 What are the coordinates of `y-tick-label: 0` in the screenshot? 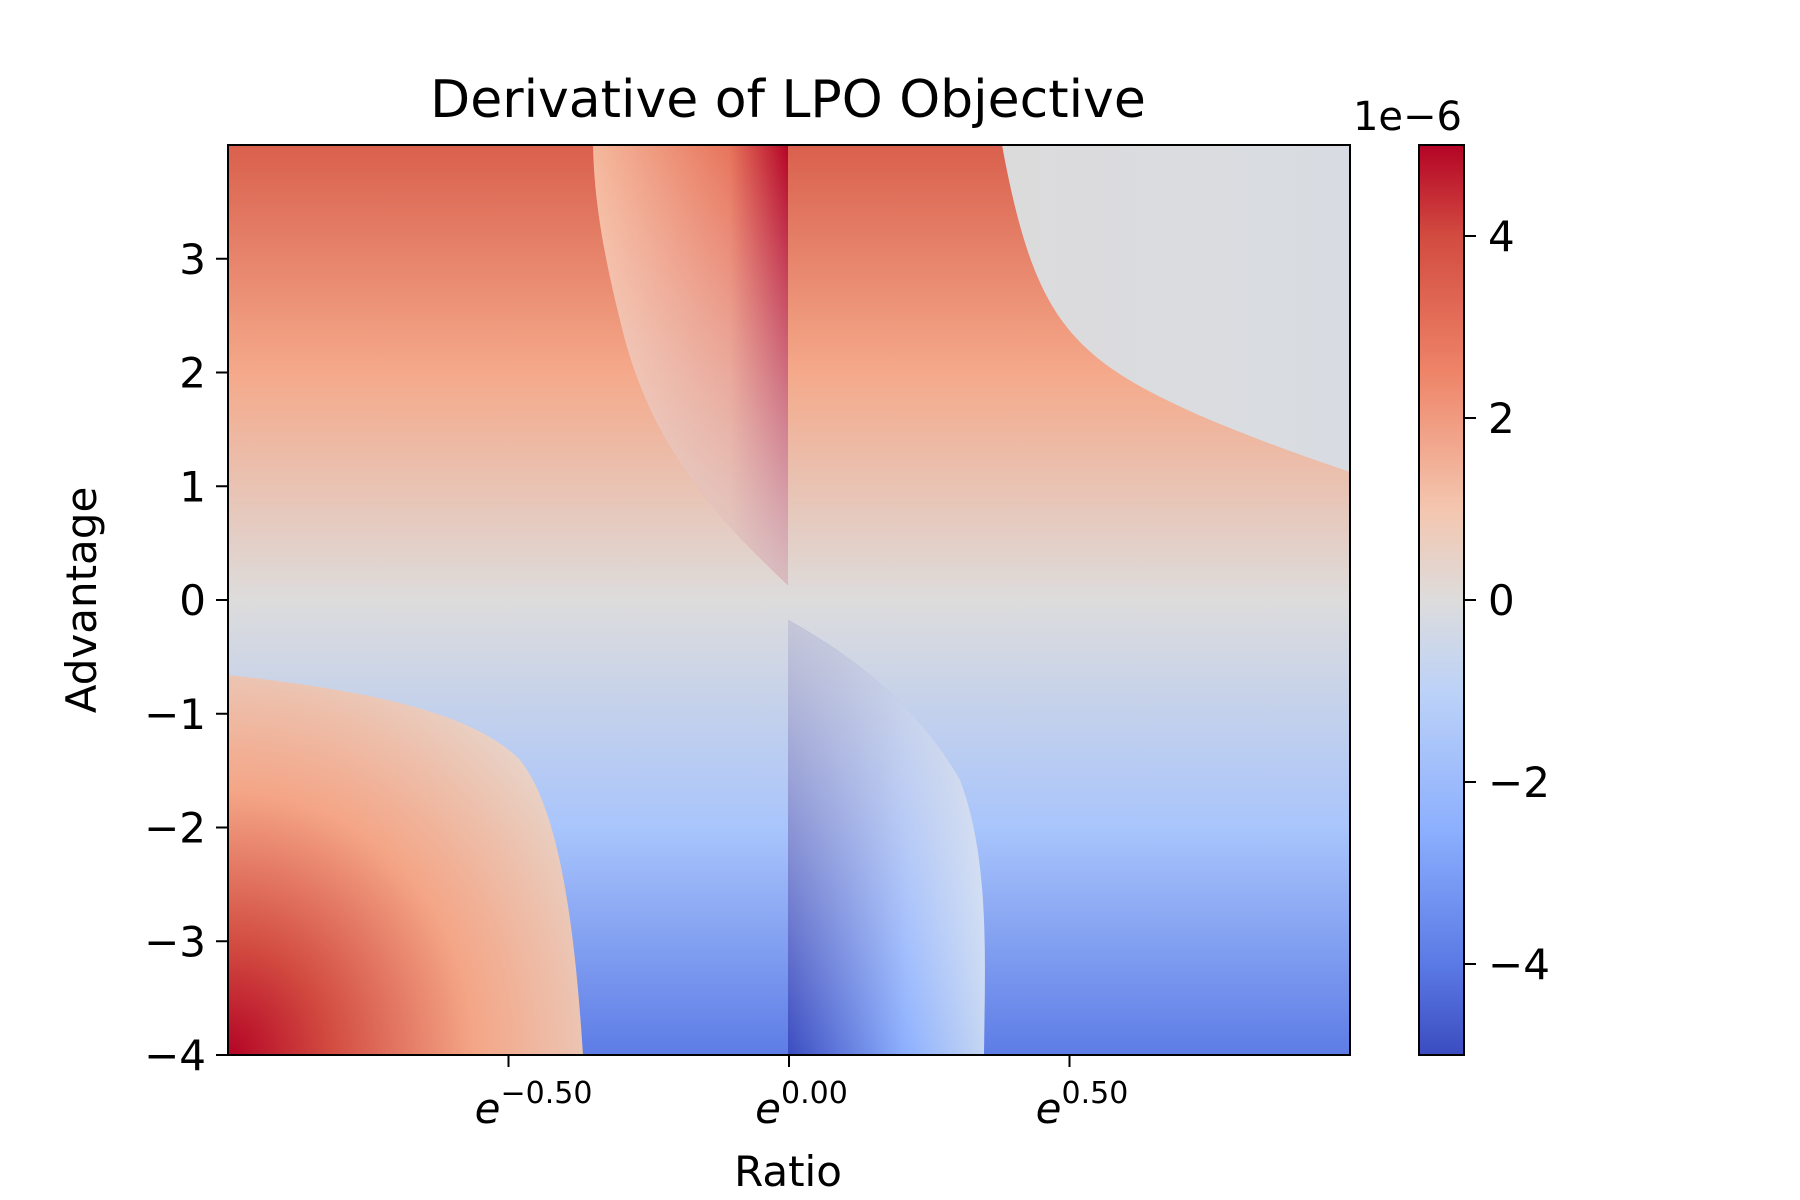 It's located at (192, 600).